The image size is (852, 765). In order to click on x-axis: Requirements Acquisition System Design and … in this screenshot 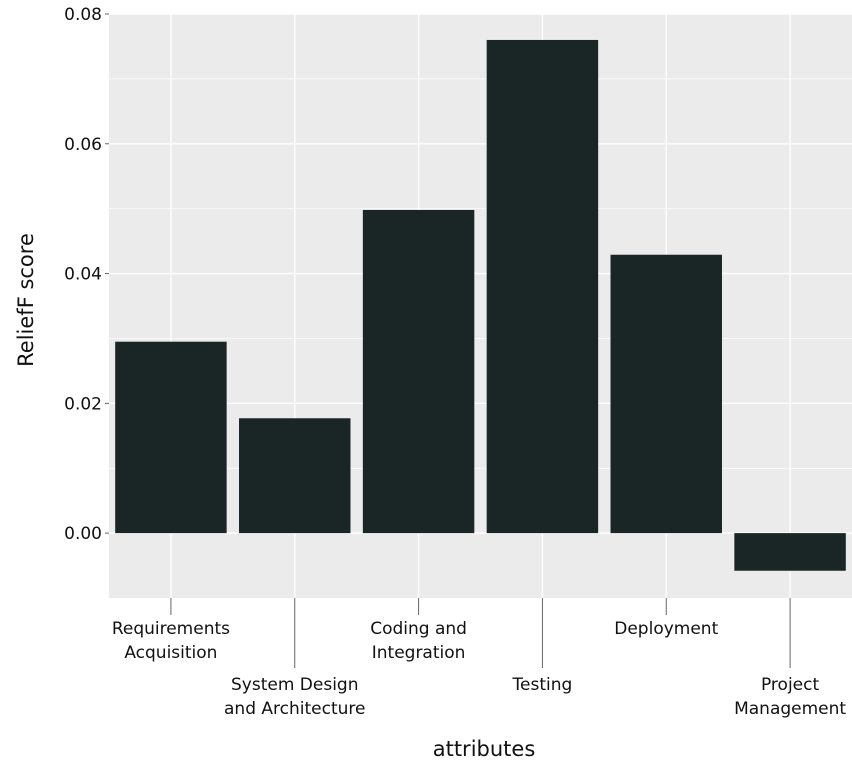, I will do `click(479, 658)`.